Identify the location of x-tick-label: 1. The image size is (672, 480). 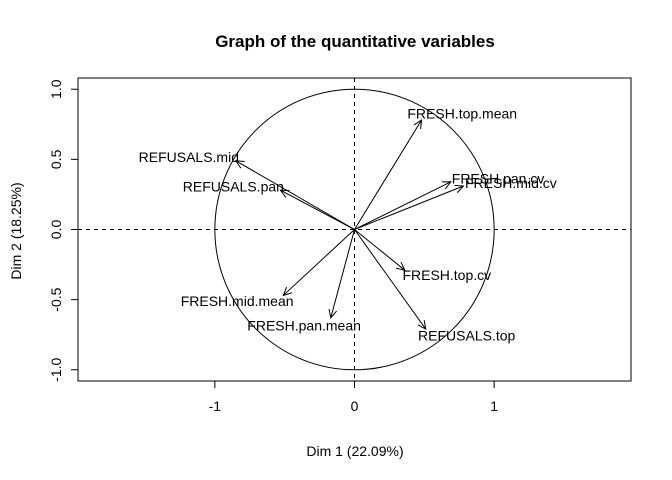
(494, 406).